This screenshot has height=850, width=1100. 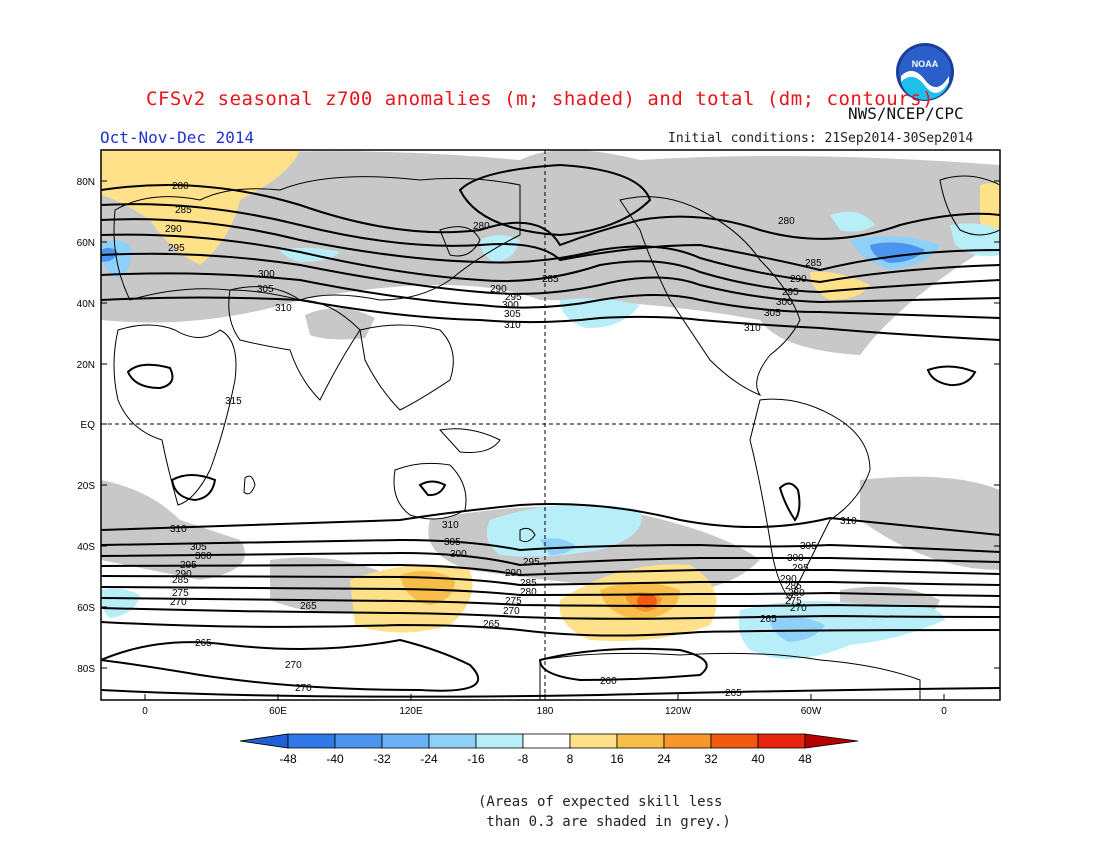 I want to click on contour-label: 315, so click(x=233, y=401).